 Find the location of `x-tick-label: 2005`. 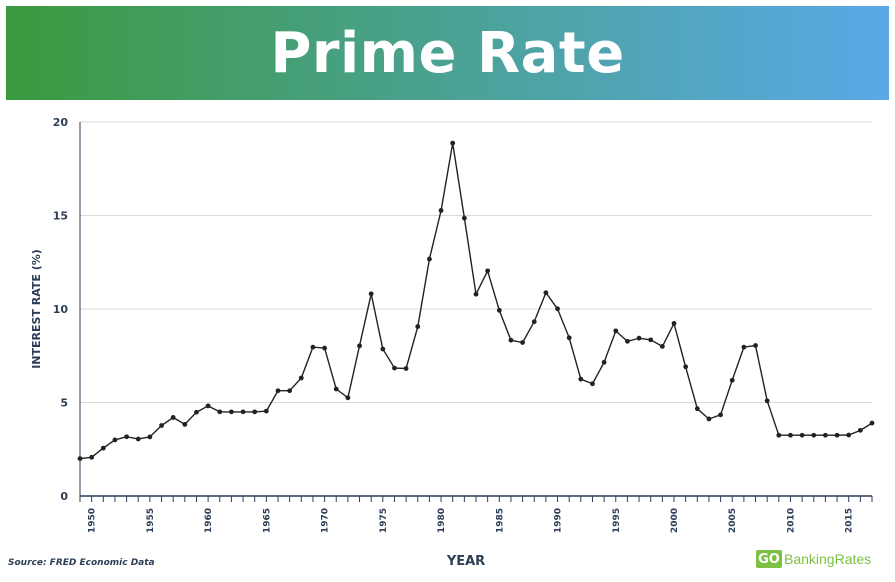

x-tick-label: 2005 is located at coordinates (733, 520).